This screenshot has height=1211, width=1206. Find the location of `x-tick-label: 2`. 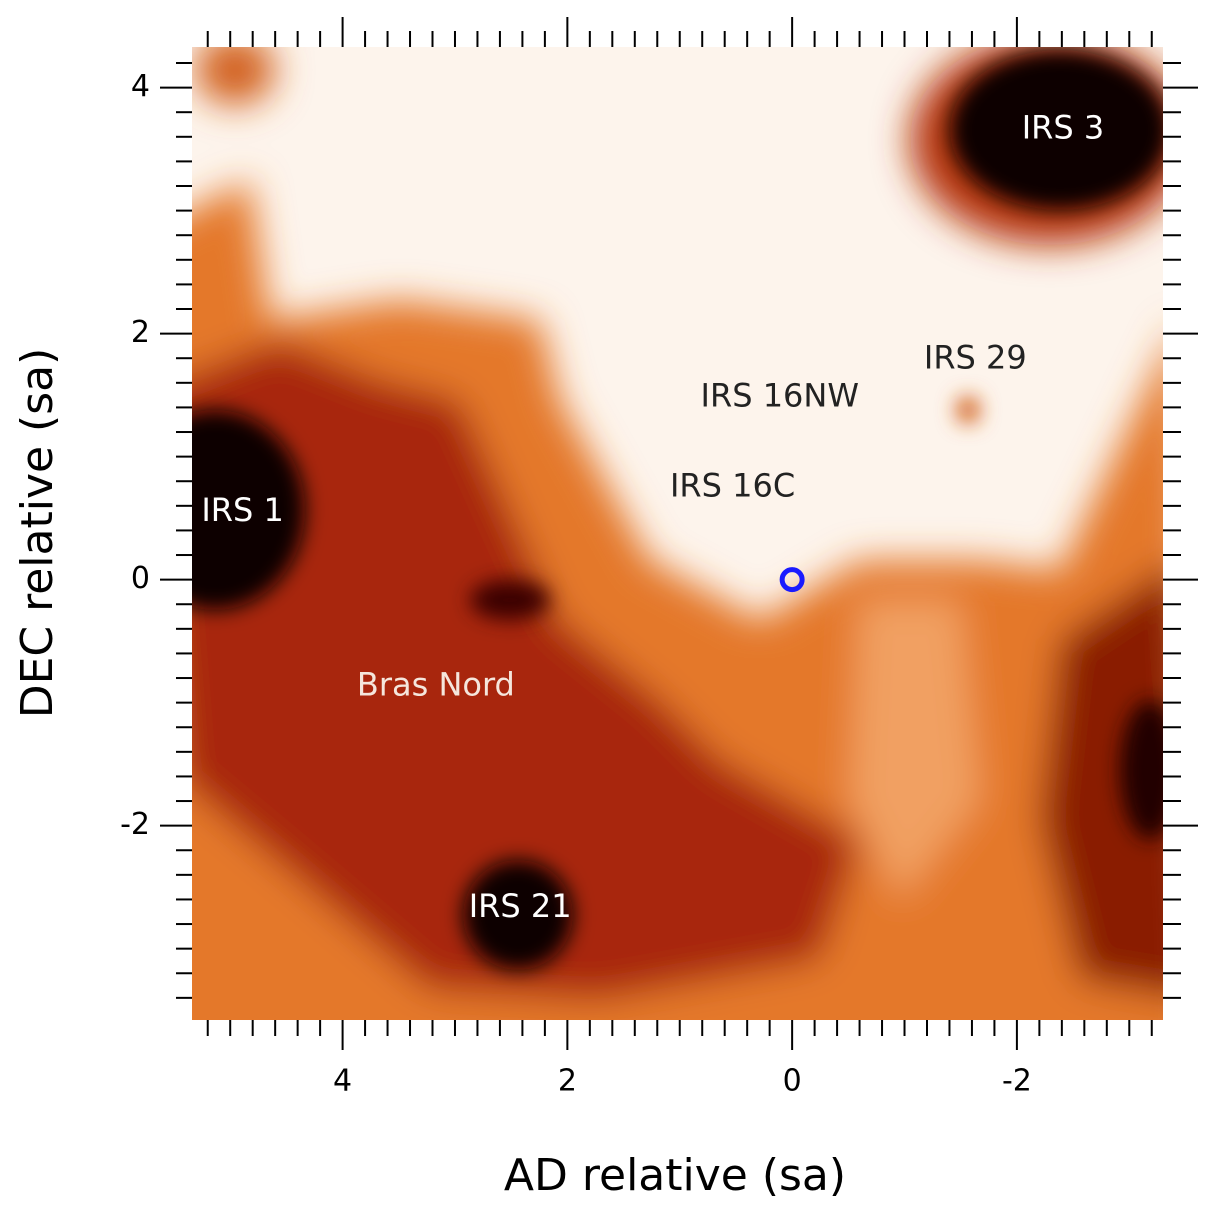

x-tick-label: 2 is located at coordinates (567, 1081).